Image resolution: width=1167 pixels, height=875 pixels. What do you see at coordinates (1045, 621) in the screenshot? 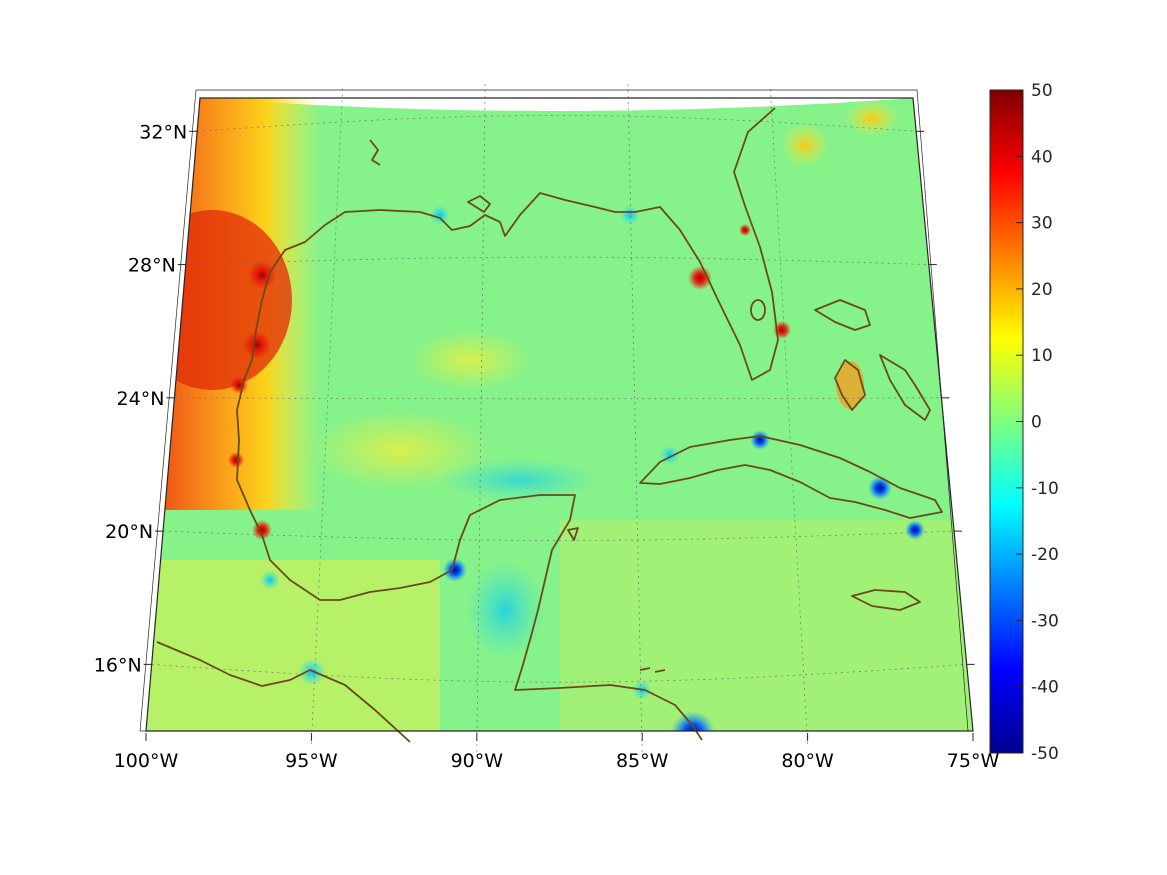
I see `colorbar-label: -30` at bounding box center [1045, 621].